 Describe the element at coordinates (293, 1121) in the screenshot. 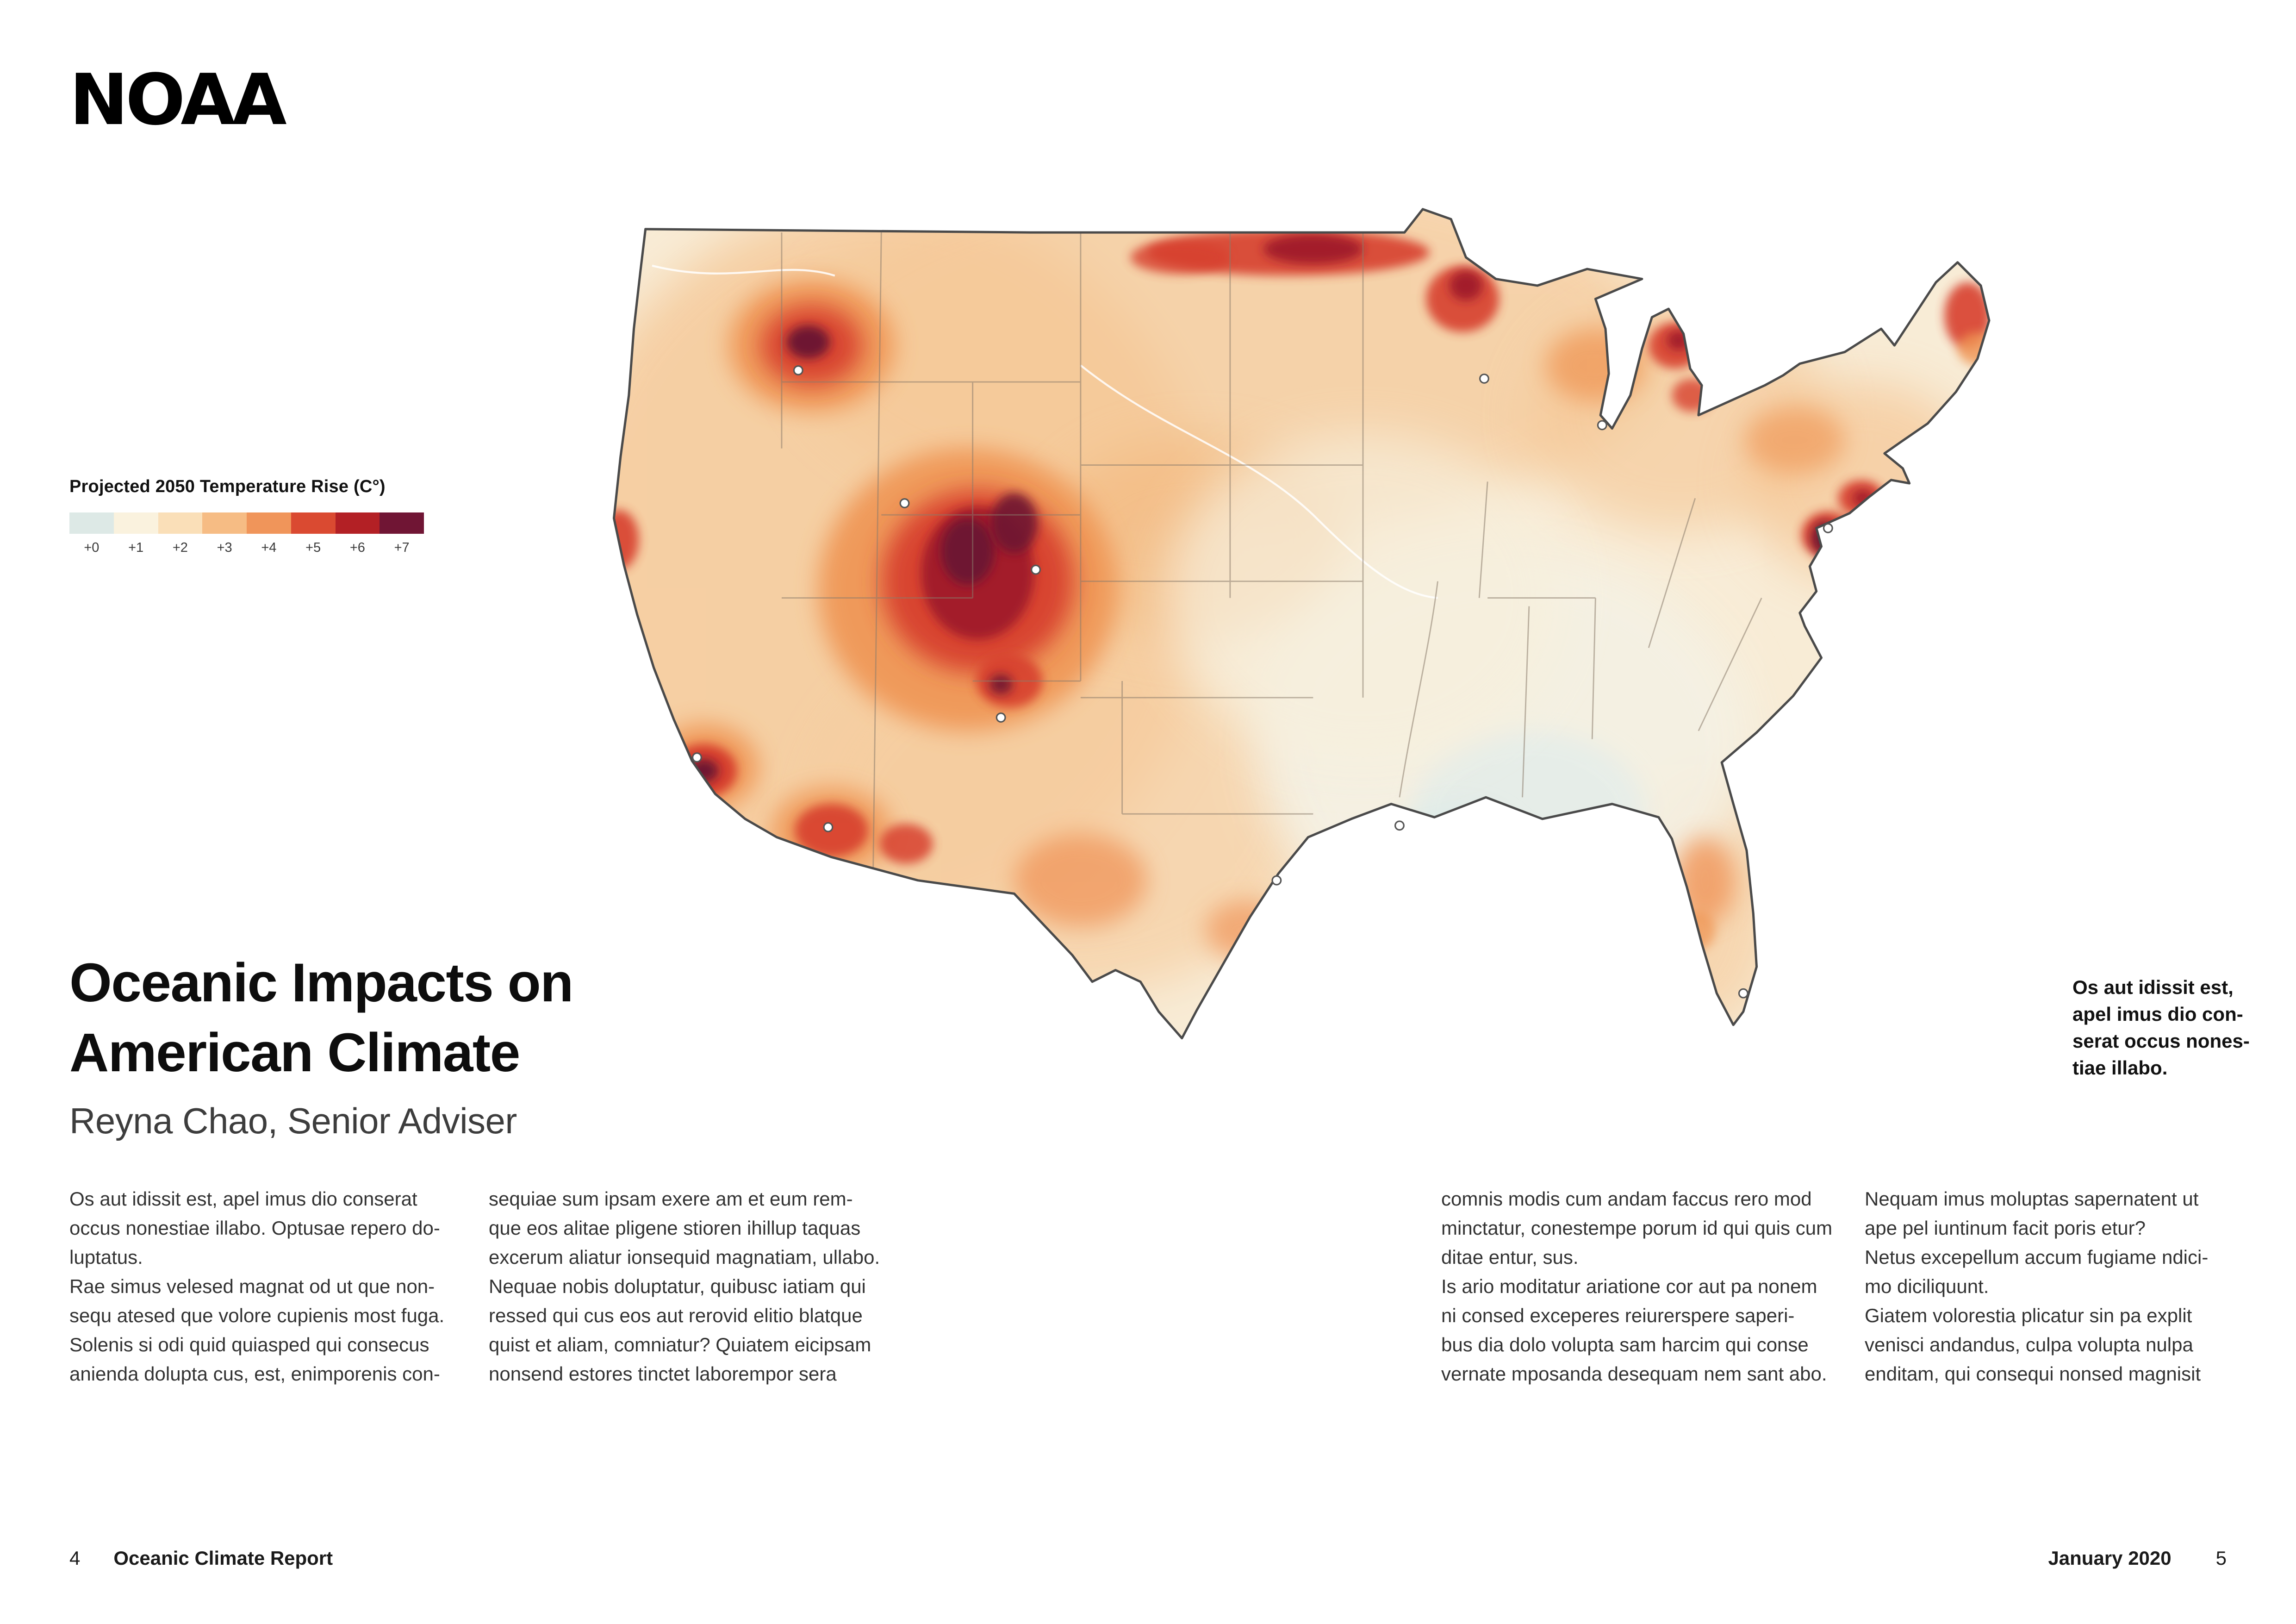

I see `byline: Reyna Chao, Senior Adviser` at that location.